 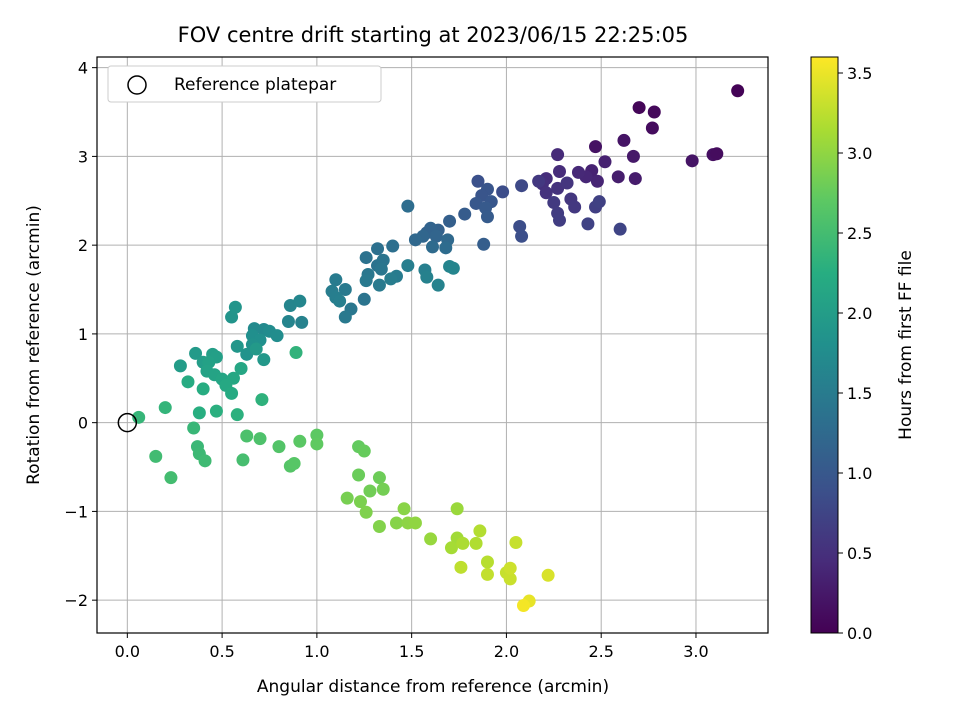 What do you see at coordinates (859, 473) in the screenshot?
I see `colorbar-tick-label: 1.0` at bounding box center [859, 473].